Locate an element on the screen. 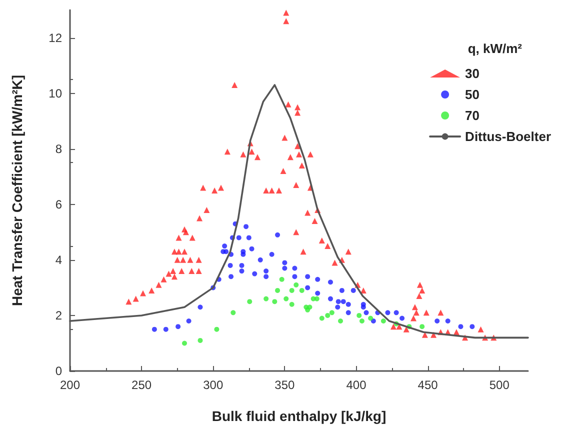 Image resolution: width=570 pixels, height=447 pixels. y-axis-title: Heat Transfer Coefficient [kW/m²K] is located at coordinates (17, 190).